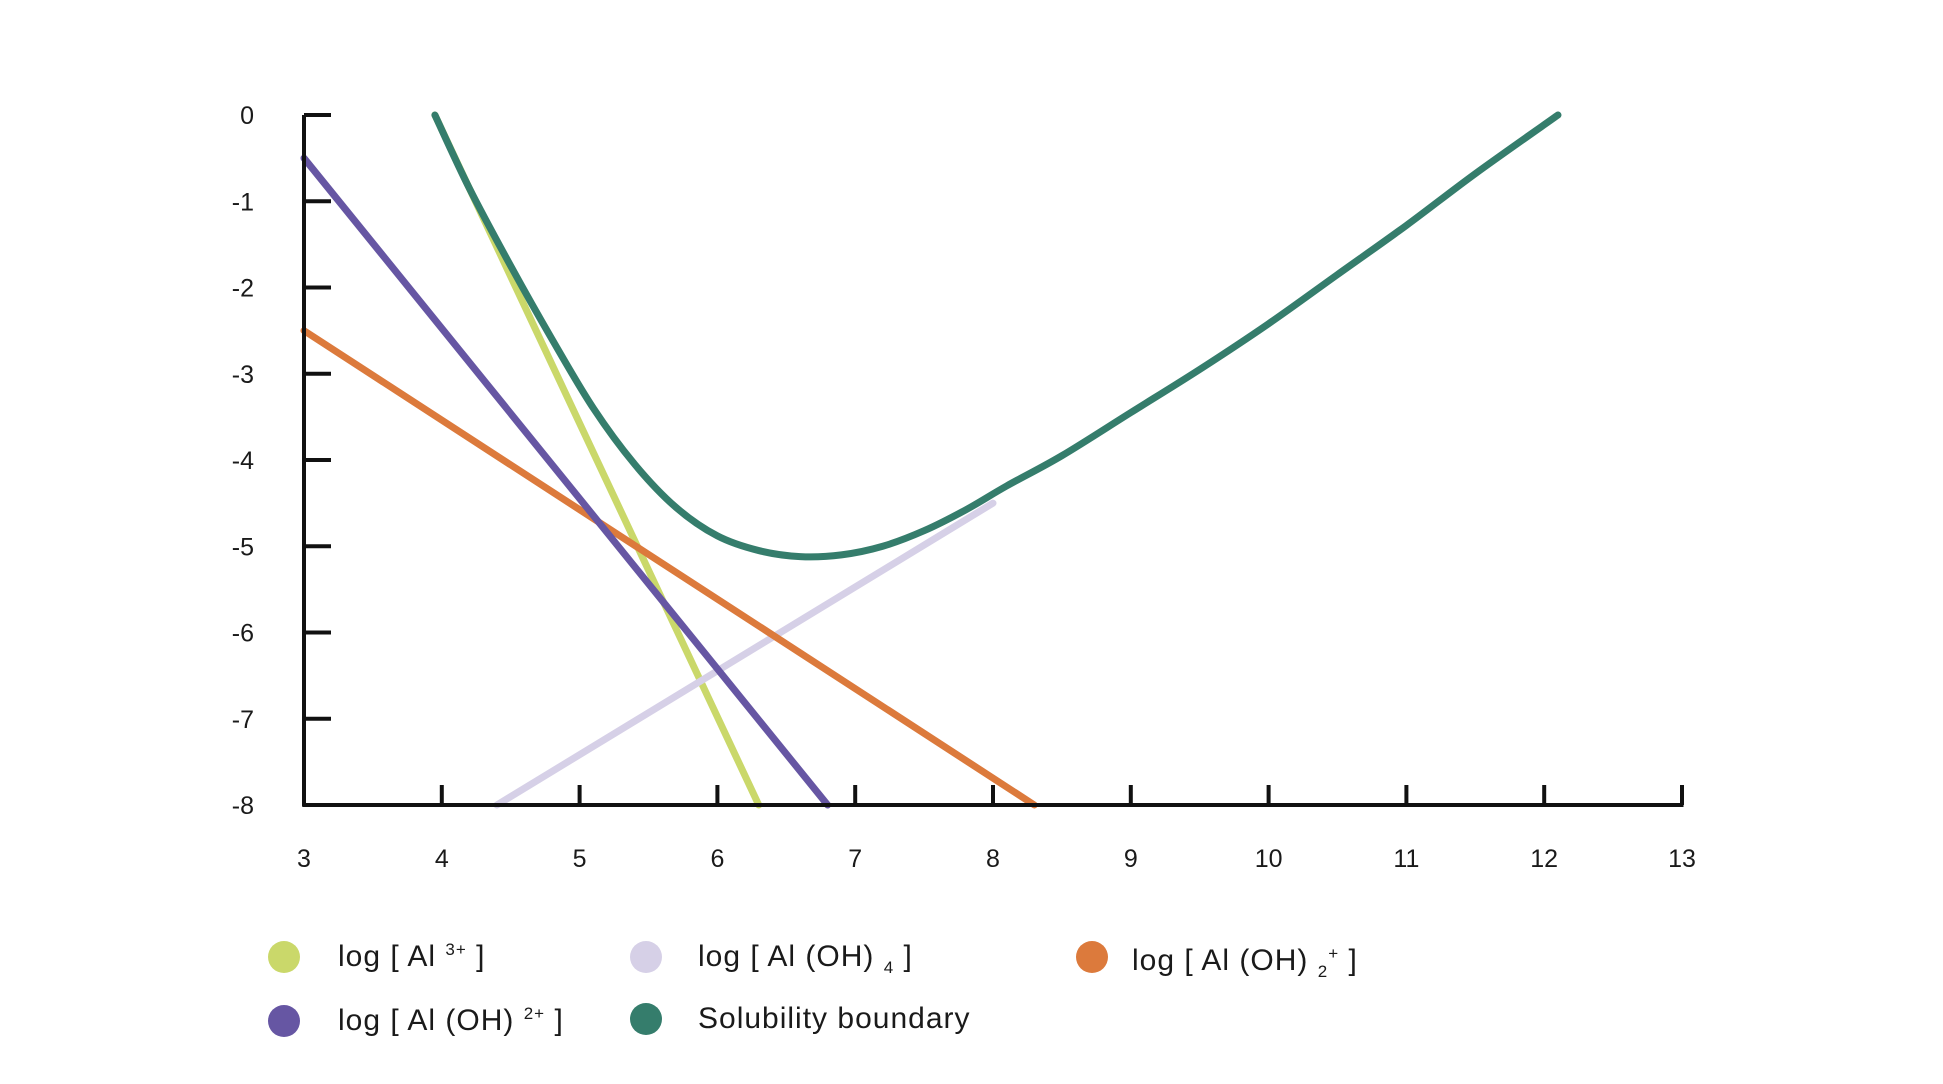  I want to click on x-tick-label: 9, so click(1131, 859).